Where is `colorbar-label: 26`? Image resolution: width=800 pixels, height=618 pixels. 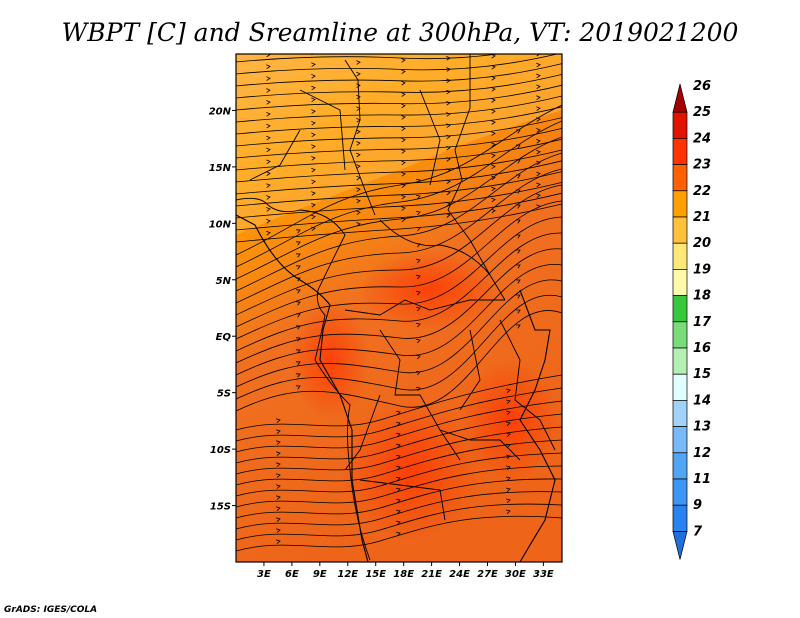
colorbar-label: 26 is located at coordinates (702, 86).